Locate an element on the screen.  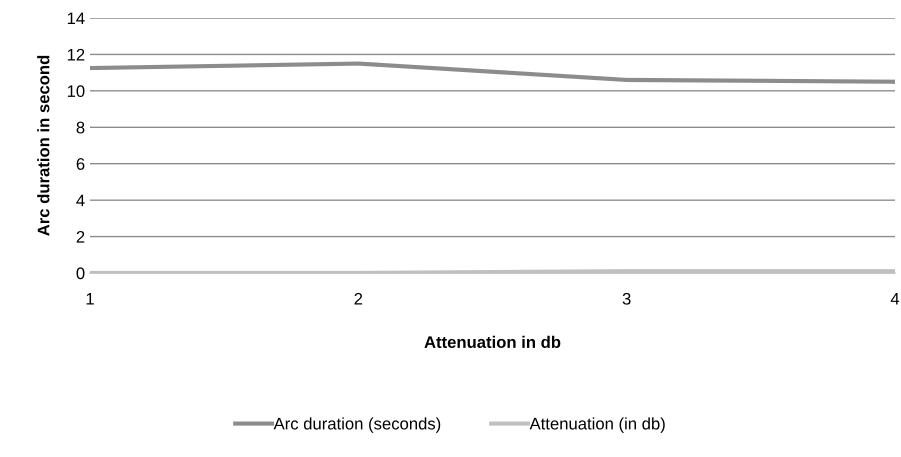
x-axis-title: Attenuation in db is located at coordinates (492, 342).